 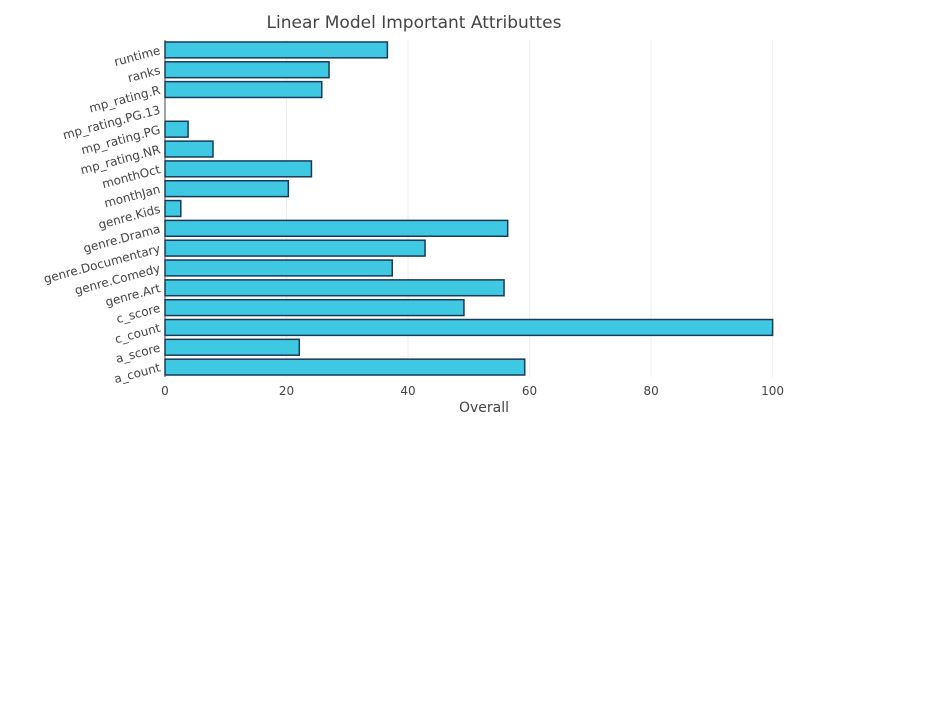 I want to click on x-tick-label: 60, so click(x=529, y=391).